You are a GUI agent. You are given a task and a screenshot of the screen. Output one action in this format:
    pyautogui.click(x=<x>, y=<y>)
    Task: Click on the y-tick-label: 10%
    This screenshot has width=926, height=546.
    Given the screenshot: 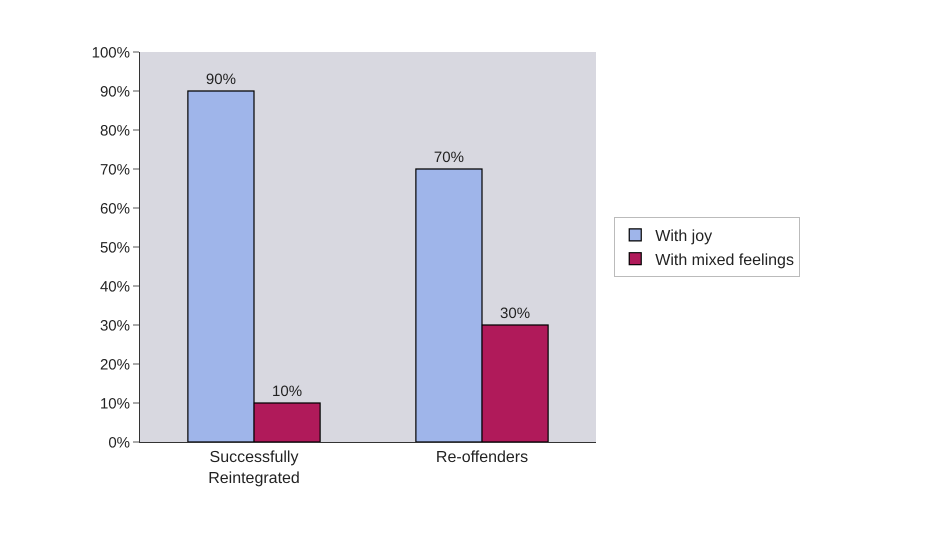 What is the action you would take?
    pyautogui.click(x=115, y=403)
    